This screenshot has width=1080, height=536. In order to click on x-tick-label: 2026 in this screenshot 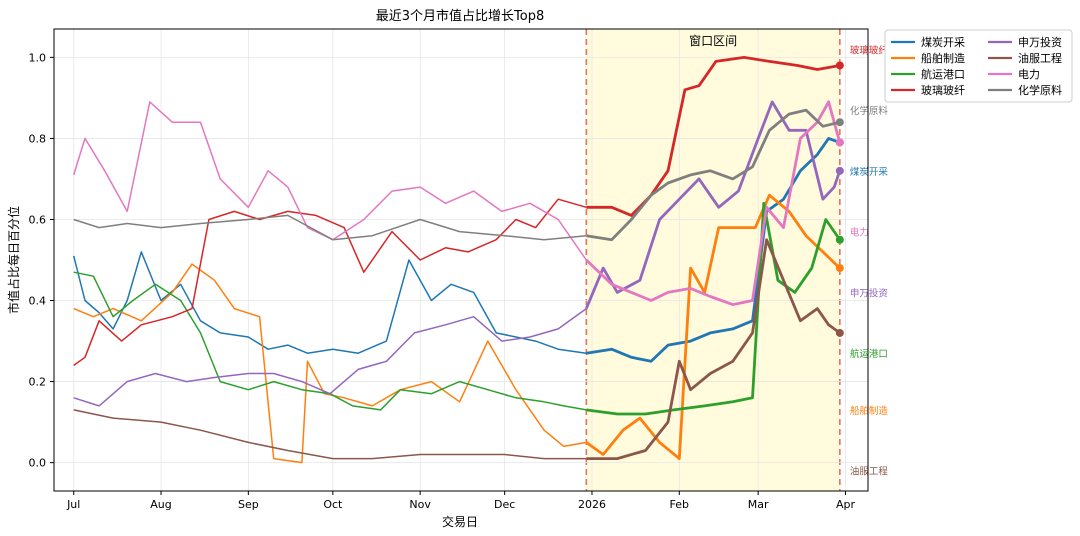, I will do `click(592, 504)`.